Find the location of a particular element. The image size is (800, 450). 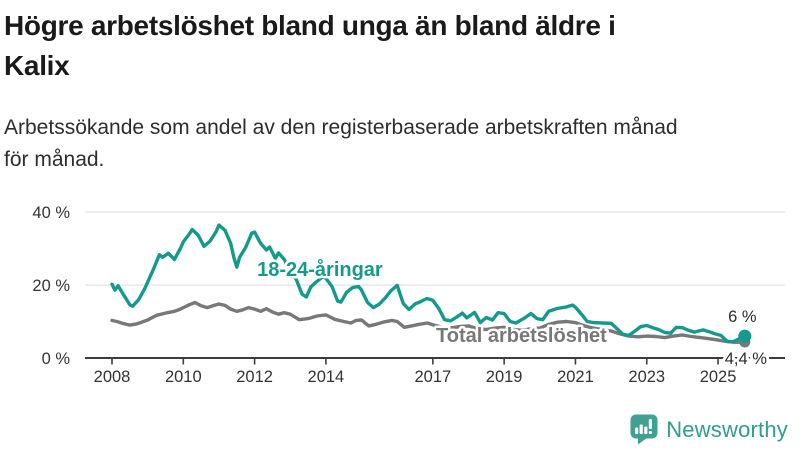

x-tick-label: 2025 is located at coordinates (718, 377).